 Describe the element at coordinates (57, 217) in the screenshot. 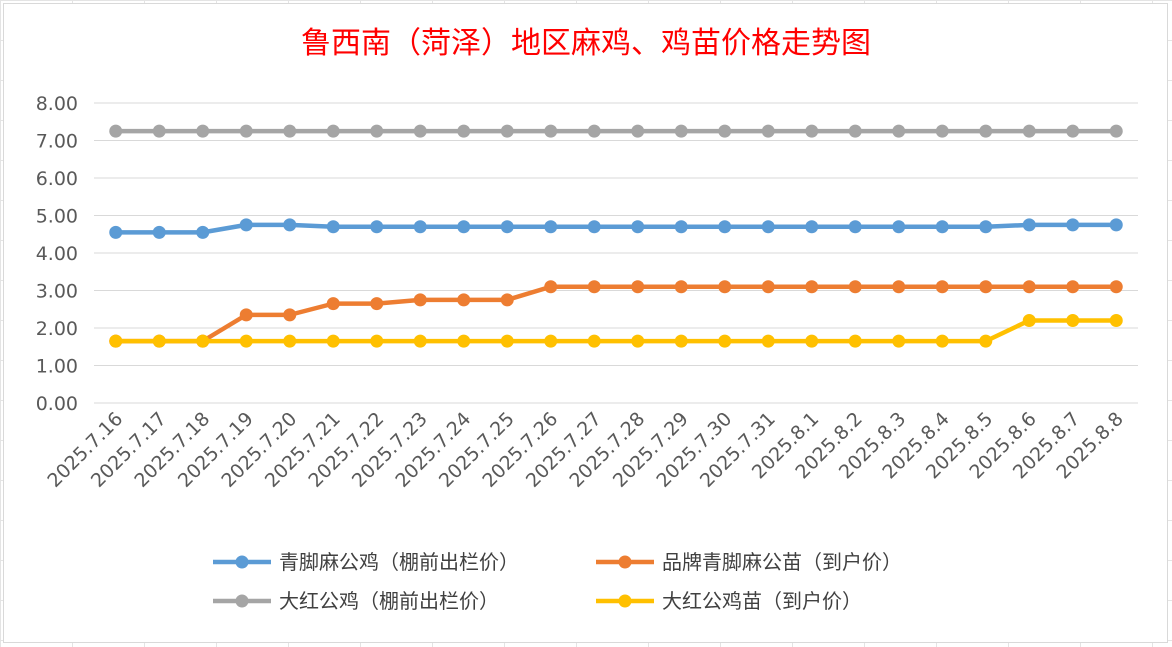

I see `y-tick-label: 5.00` at that location.